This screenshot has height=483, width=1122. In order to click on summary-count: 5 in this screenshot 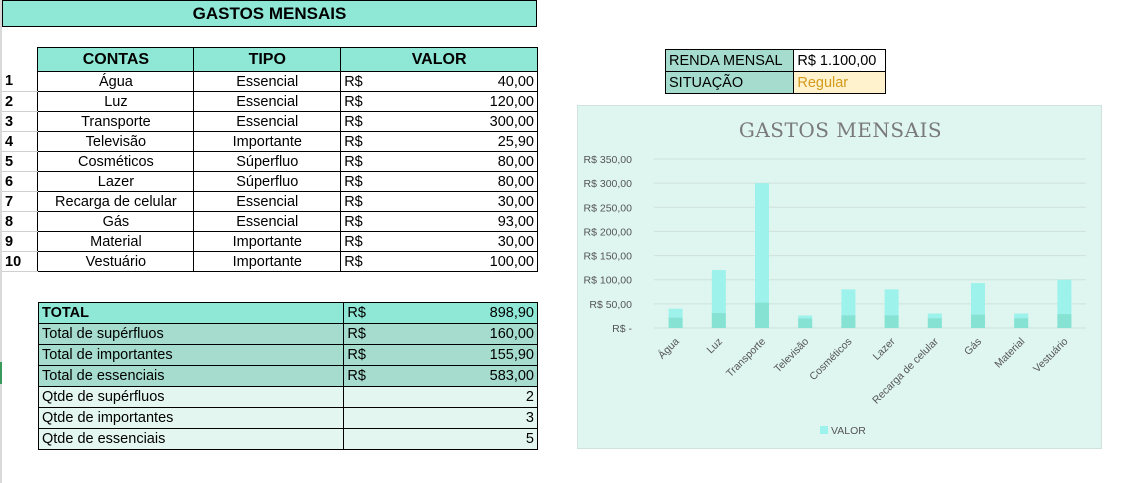, I will do `click(440, 439)`.